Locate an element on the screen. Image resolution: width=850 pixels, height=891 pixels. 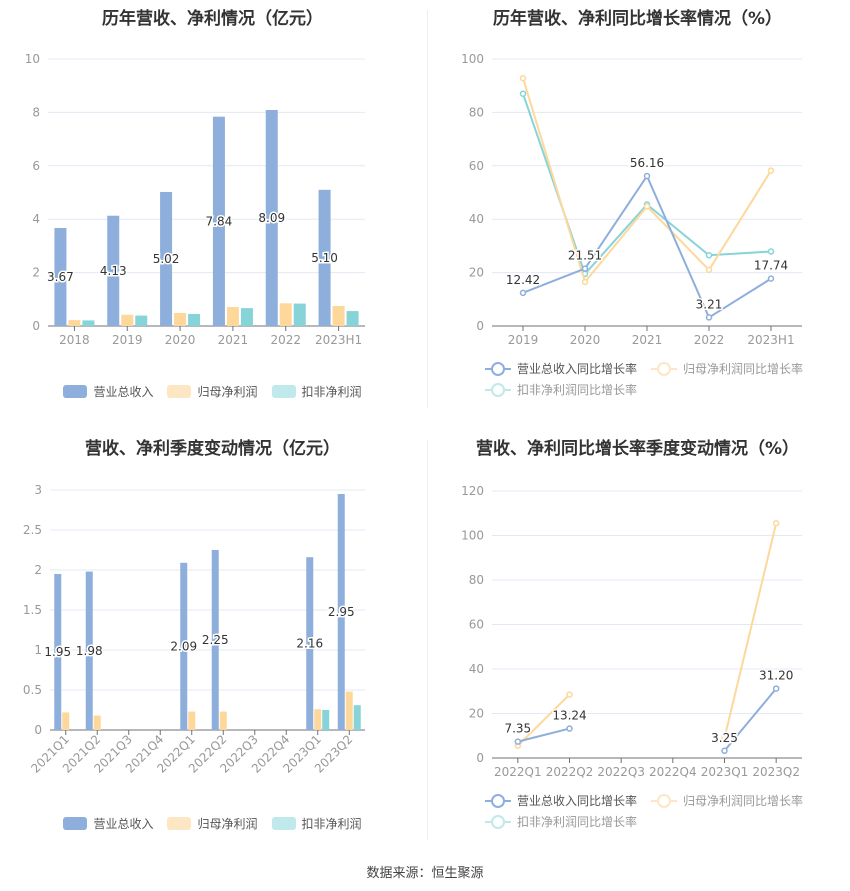
data-label: 4.13 is located at coordinates (113, 271).